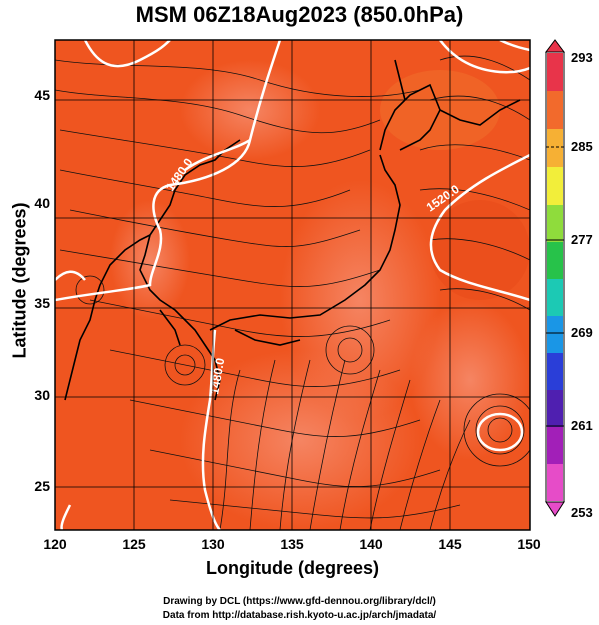 This screenshot has width=599, height=625. I want to click on colorbar-tick-261: 261, so click(582, 425).